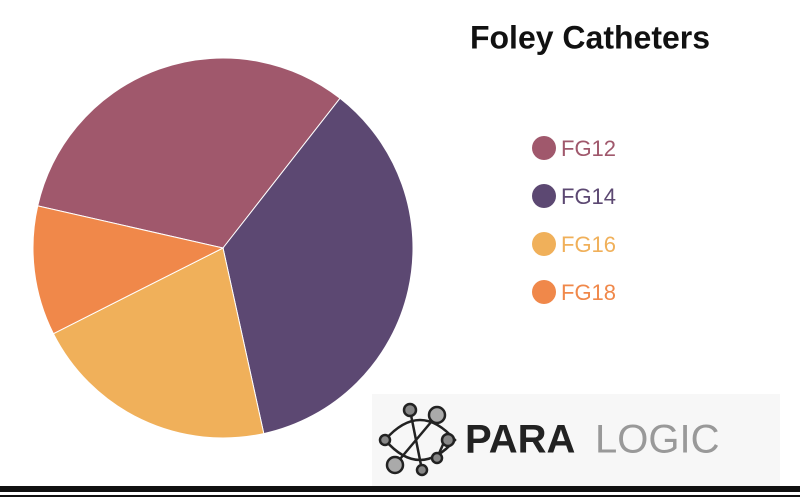  Describe the element at coordinates (588, 292) in the screenshot. I see `legend-label: FG18` at that location.